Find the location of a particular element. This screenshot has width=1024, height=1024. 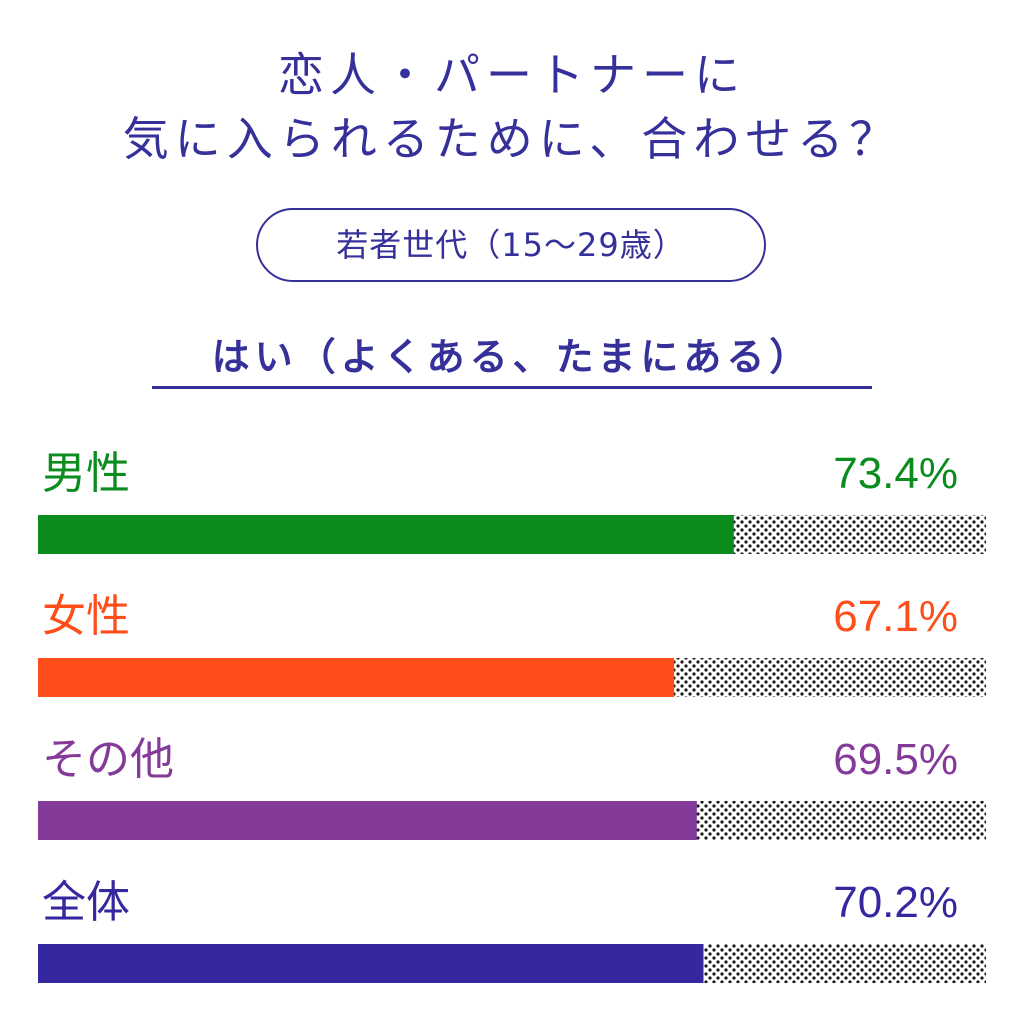

age-group-badge: 若者世代（15〜29歳） is located at coordinates (511, 245).